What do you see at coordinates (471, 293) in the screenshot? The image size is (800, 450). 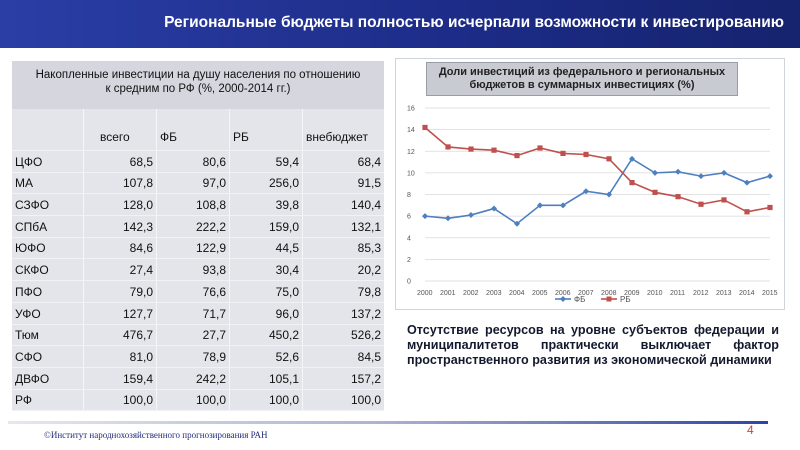 I see `x-tick-label: 2002` at bounding box center [471, 293].